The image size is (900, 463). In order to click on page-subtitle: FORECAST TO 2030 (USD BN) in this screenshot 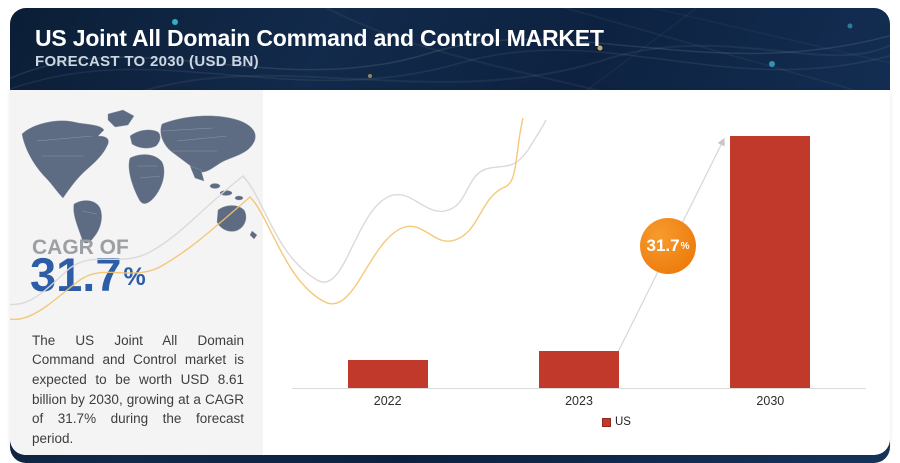, I will do `click(147, 61)`.